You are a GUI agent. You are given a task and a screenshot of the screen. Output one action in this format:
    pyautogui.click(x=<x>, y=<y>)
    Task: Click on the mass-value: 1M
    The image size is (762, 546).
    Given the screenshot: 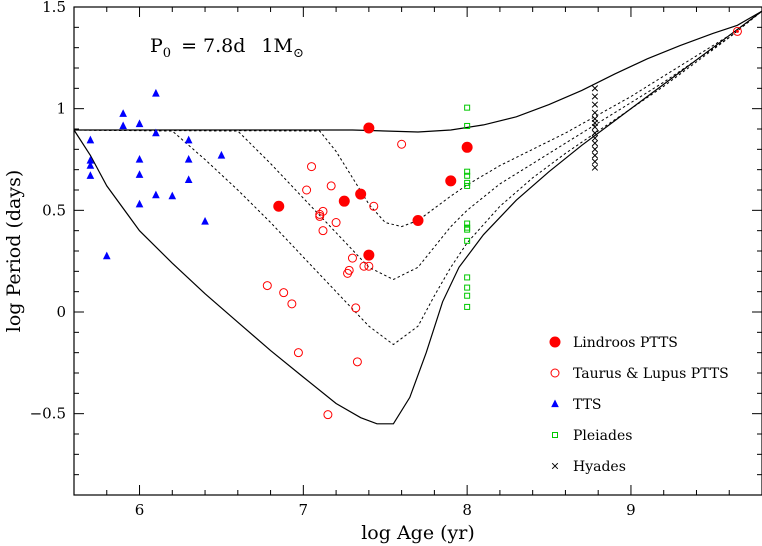 What is the action you would take?
    pyautogui.click(x=277, y=46)
    